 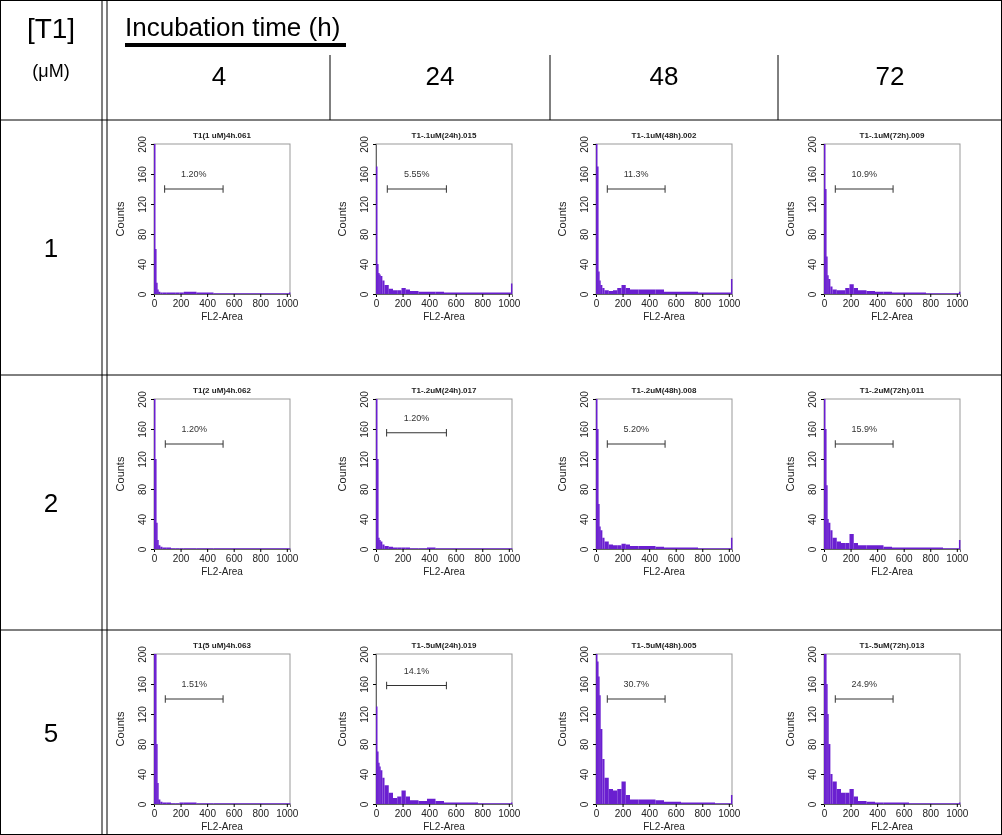 What do you see at coordinates (194, 429) in the screenshot?
I see `series-label: 1.20%` at bounding box center [194, 429].